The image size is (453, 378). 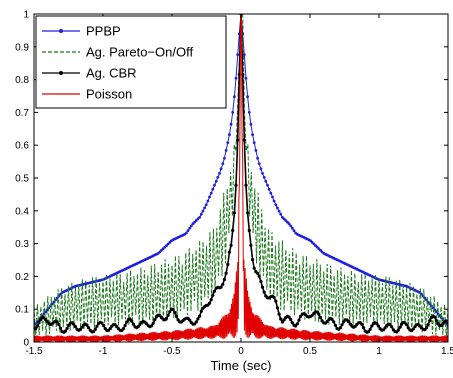 I want to click on y-tick-label: 0.6, so click(x=22, y=146).